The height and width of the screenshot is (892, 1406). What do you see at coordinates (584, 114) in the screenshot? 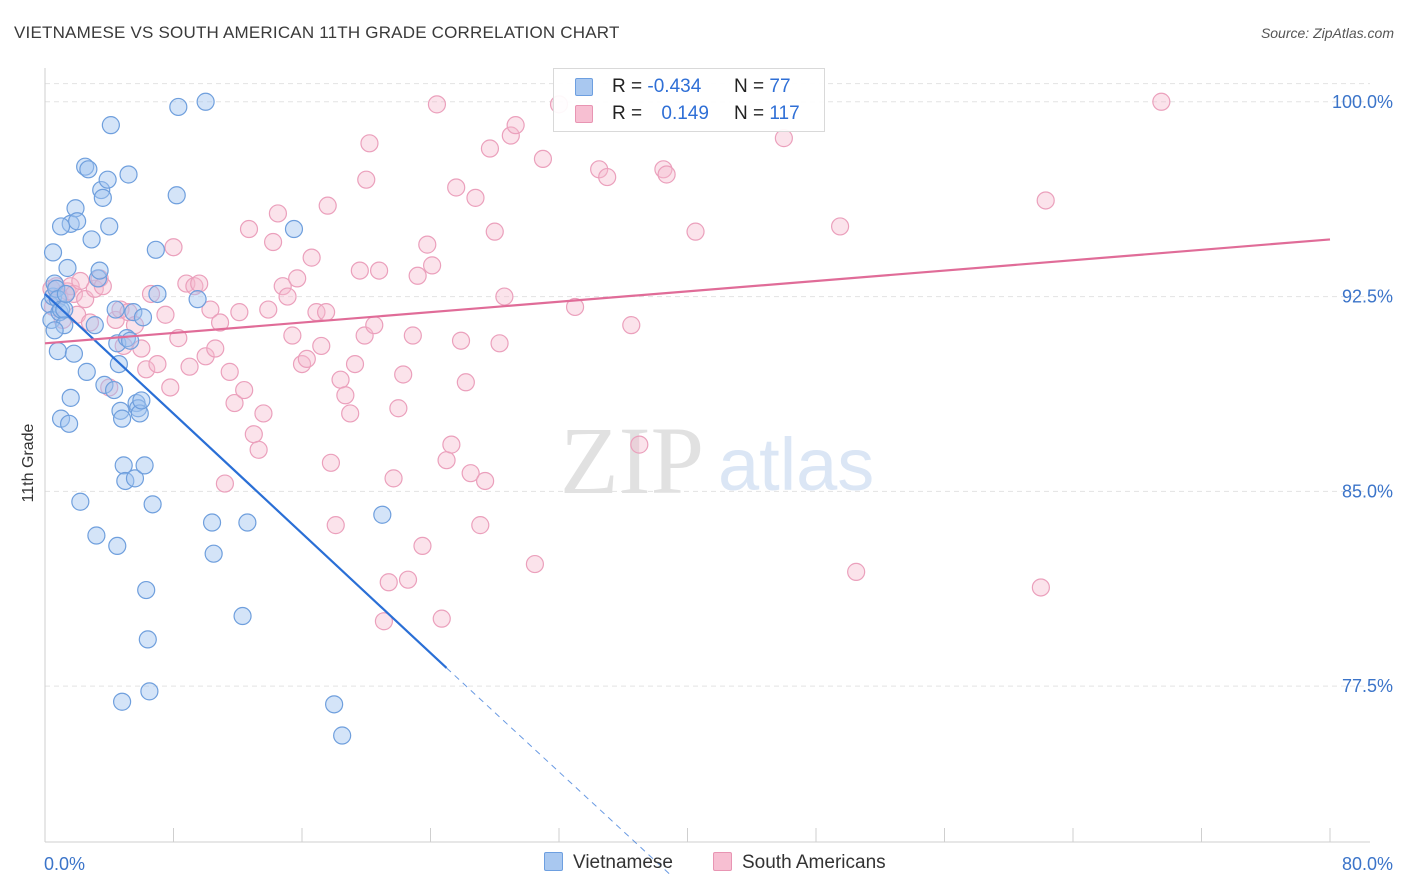
I see `south-americans-swatch` at bounding box center [584, 114].